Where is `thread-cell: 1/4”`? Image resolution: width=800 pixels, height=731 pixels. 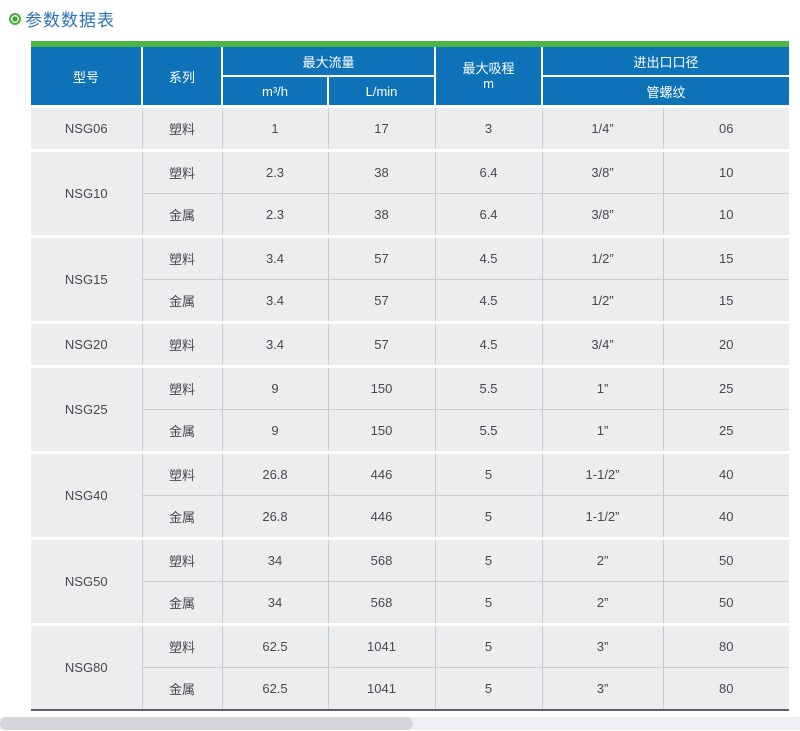 thread-cell: 1/4” is located at coordinates (603, 128).